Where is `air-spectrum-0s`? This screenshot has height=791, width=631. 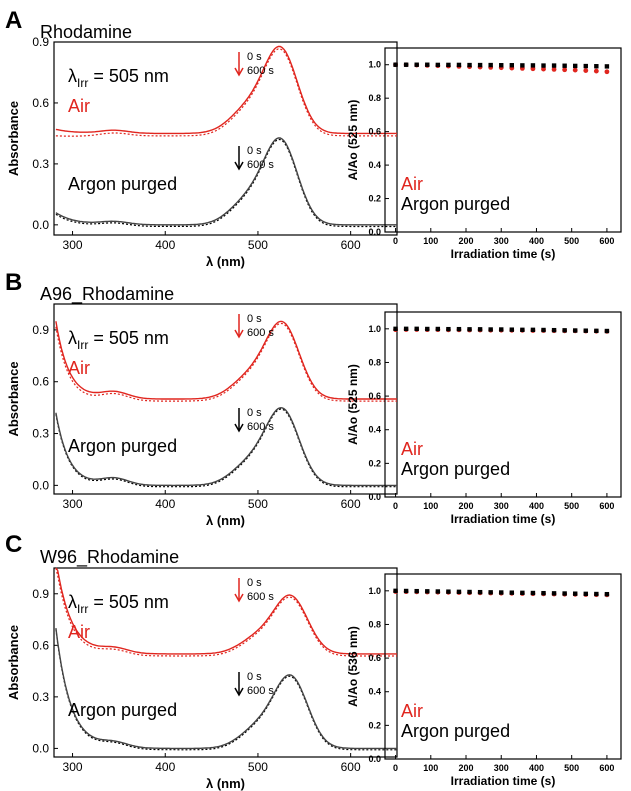 air-spectrum-0s is located at coordinates (226, 90).